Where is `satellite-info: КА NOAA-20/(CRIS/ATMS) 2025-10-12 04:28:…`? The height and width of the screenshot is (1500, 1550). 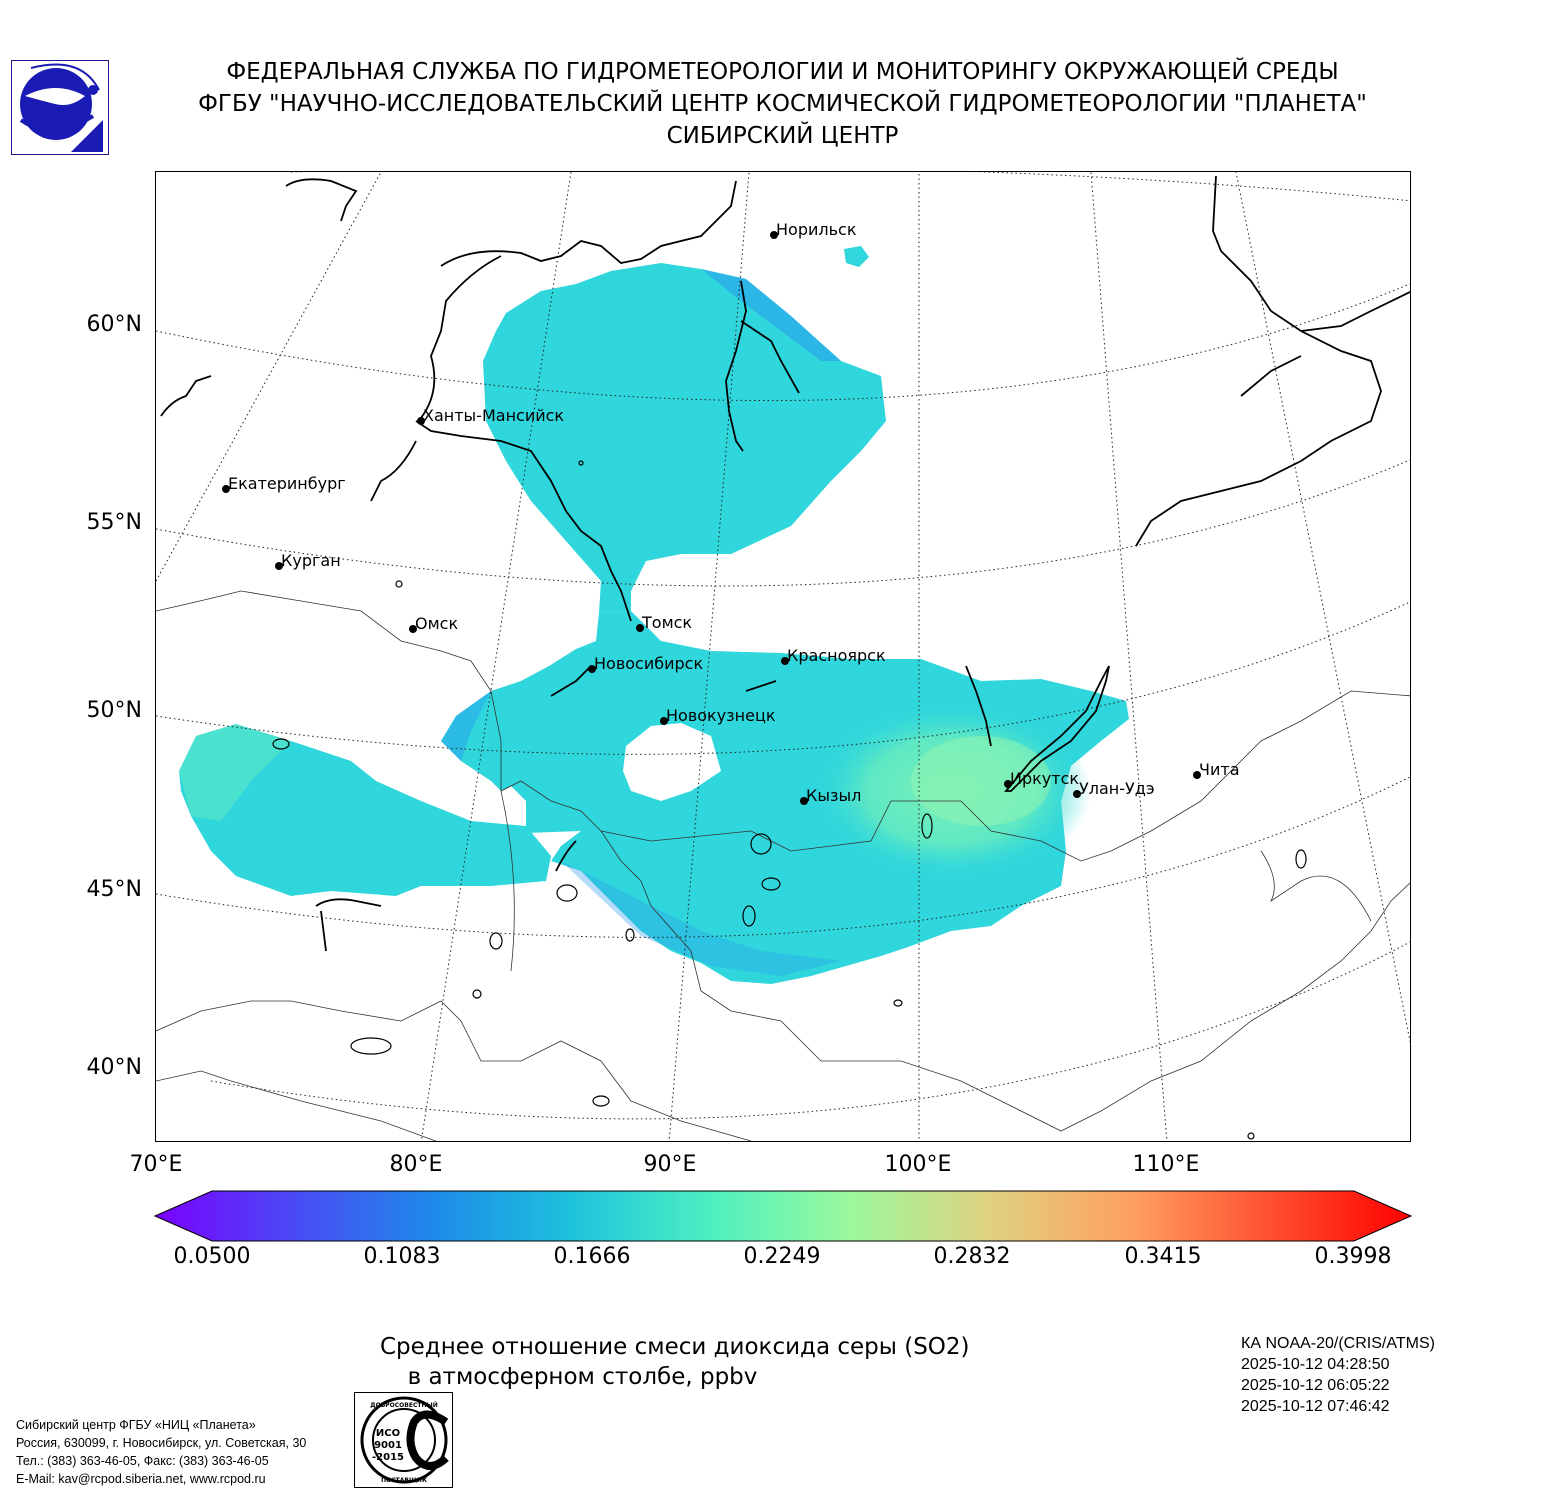
satellite-info: КА NOAA-20/(CRIS/ATMS) 2025-10-12 04:28:… is located at coordinates (1338, 1375).